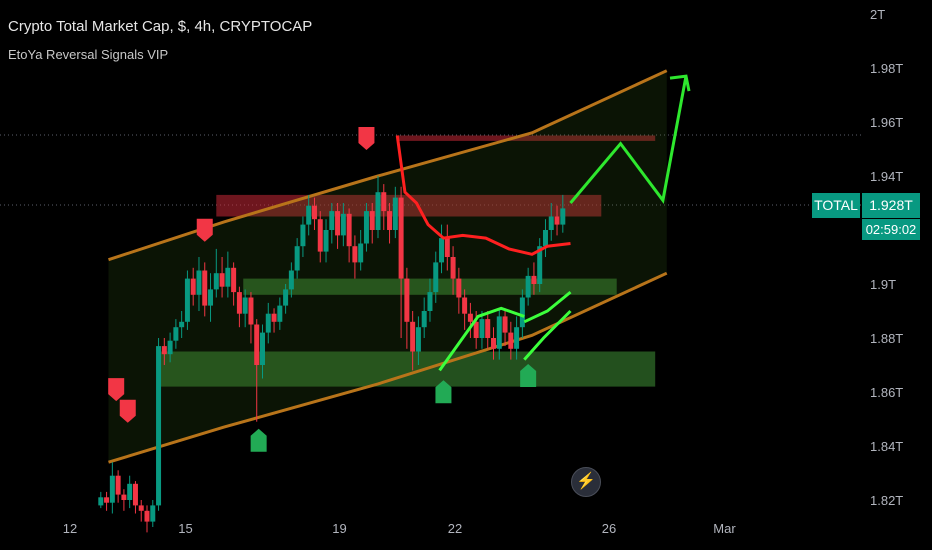  Describe the element at coordinates (724, 528) in the screenshot. I see `x-tick-label: Mar` at that location.